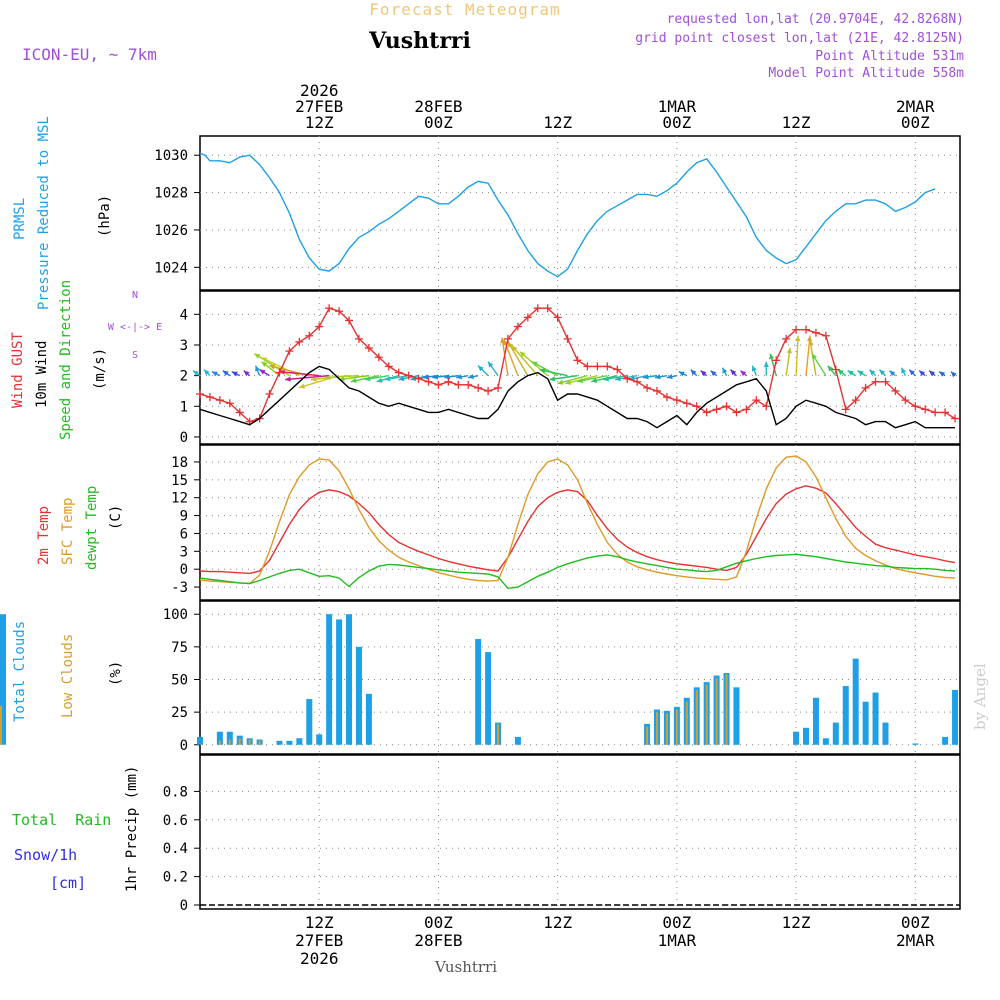 The image size is (1000, 1000). Describe the element at coordinates (307, 377) in the screenshot. I see `wind-arrow` at that location.